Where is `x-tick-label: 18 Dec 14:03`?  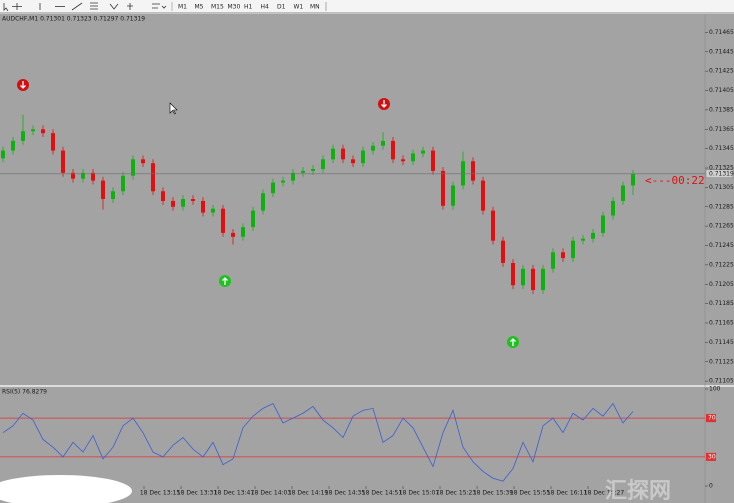 x-tick-label: 18 Dec 14:03 is located at coordinates (271, 493).